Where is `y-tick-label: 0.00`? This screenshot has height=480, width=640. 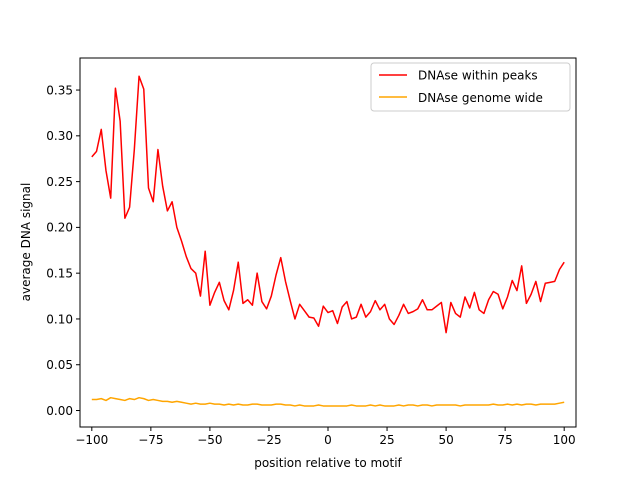 y-tick-label: 0.00 is located at coordinates (59, 411).